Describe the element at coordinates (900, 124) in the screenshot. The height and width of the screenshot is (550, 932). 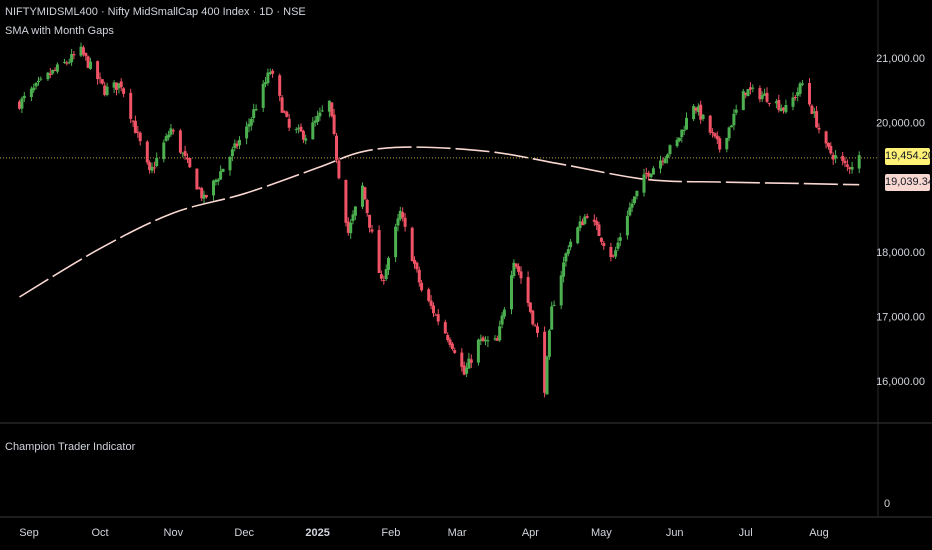
I see `price-tick-label: 20,000.00` at that location.